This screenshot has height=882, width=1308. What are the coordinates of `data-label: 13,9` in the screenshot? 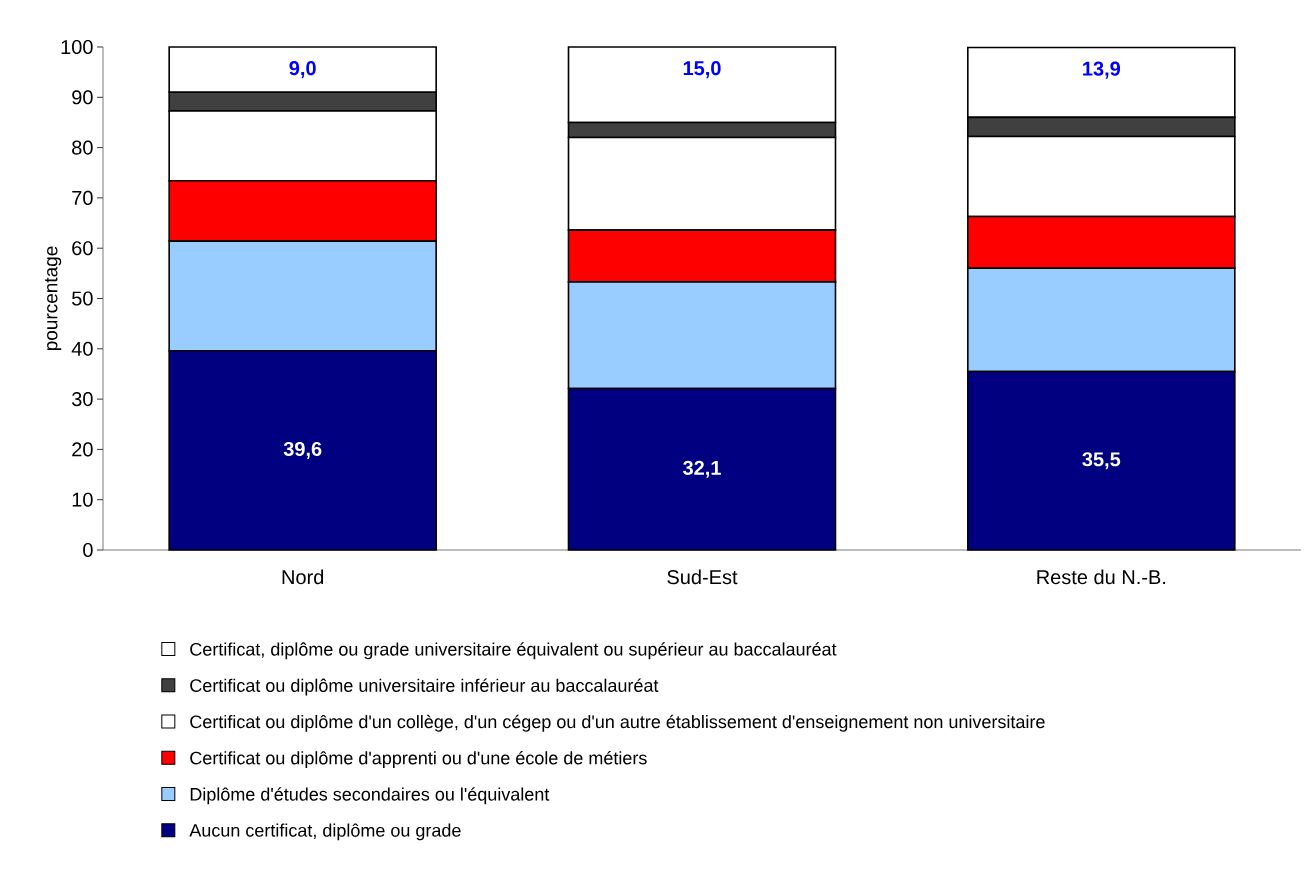 It's located at (1102, 70).